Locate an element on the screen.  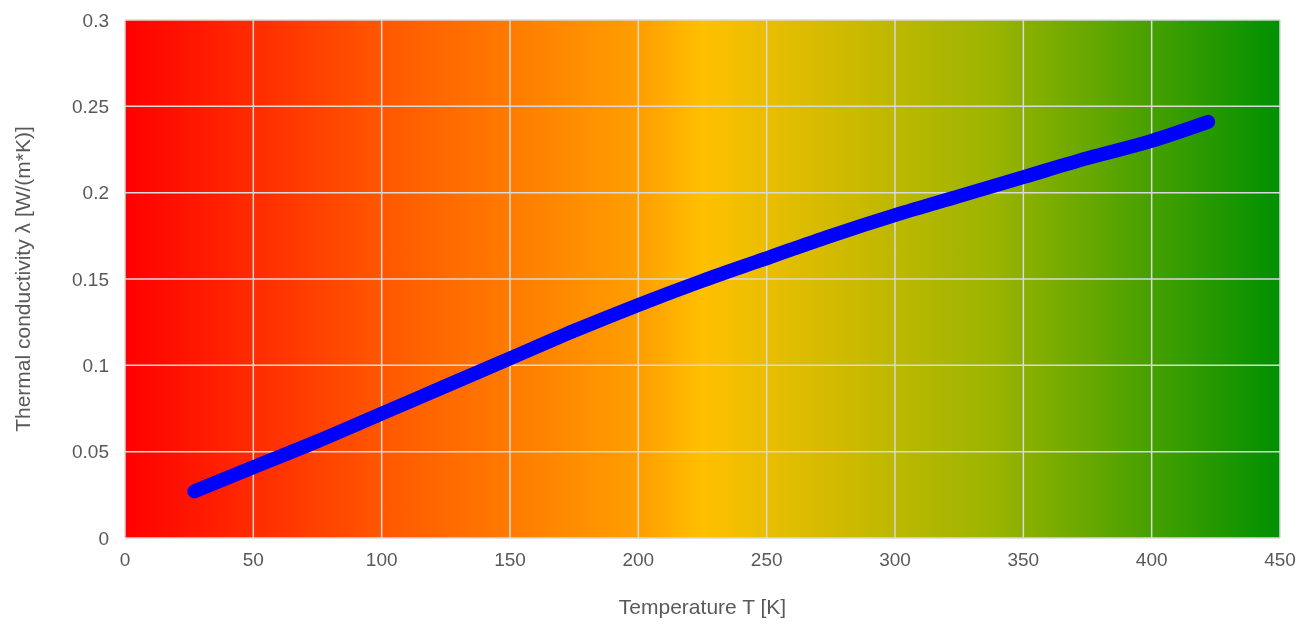
x-tick-label: 50 is located at coordinates (253, 559).